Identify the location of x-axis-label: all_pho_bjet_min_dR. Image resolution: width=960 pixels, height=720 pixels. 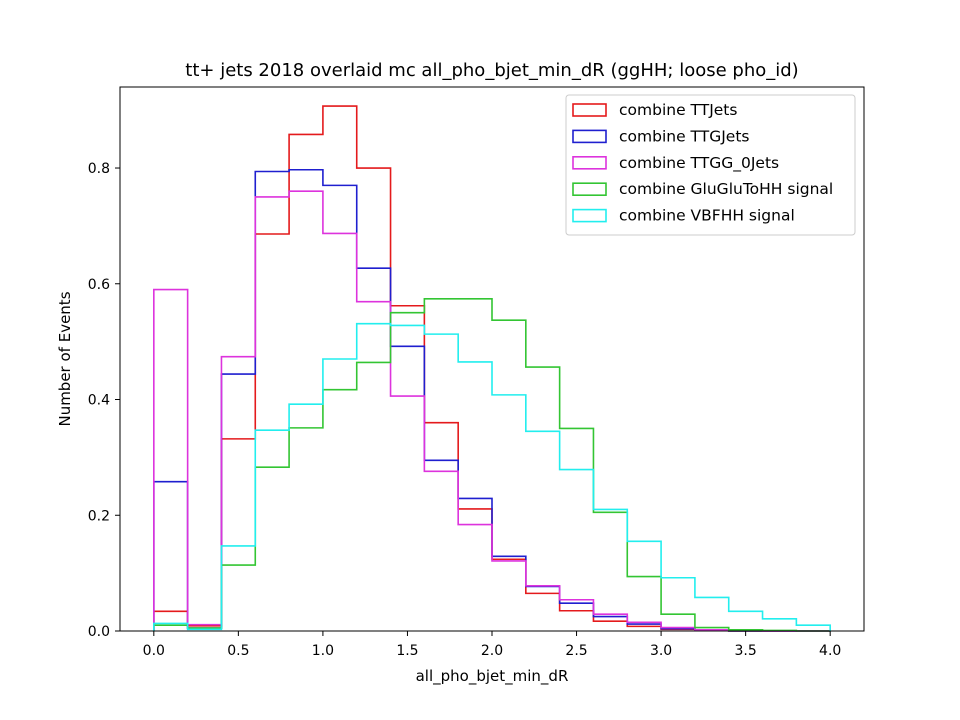
(492, 676).